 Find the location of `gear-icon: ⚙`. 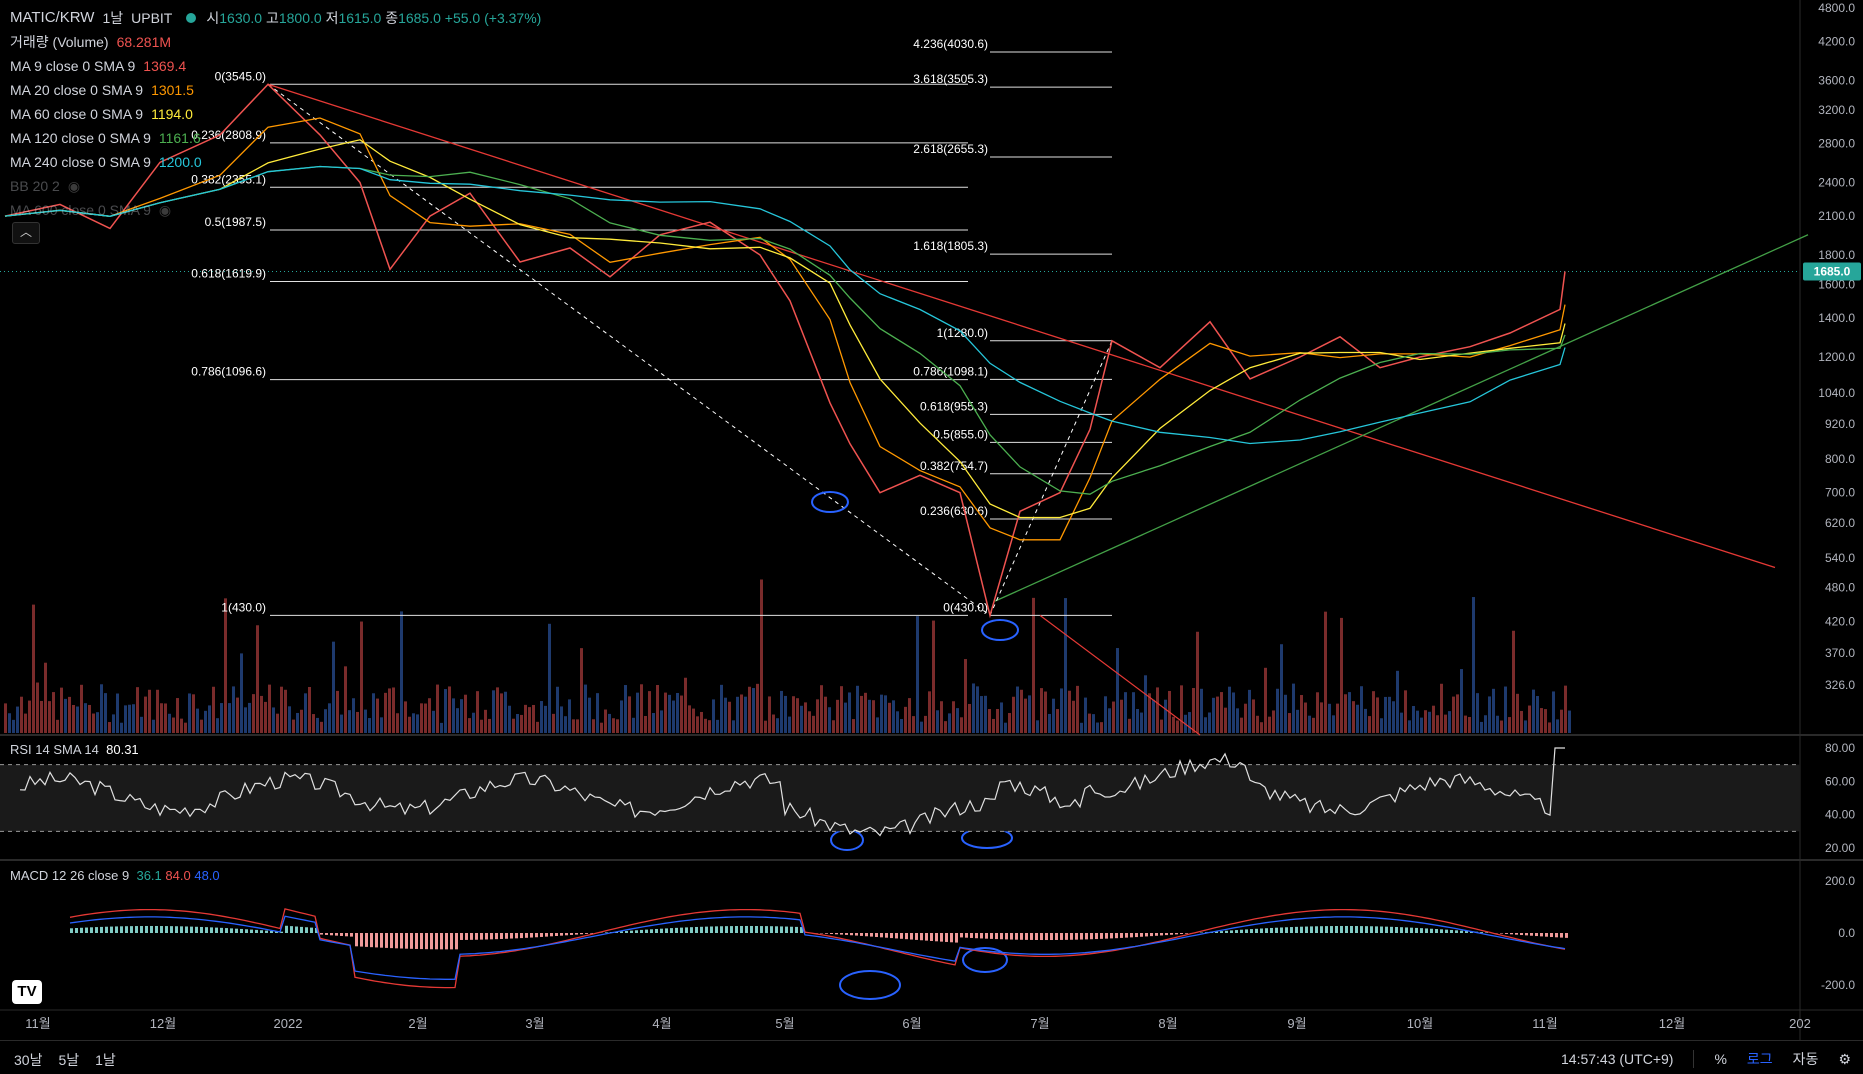

gear-icon: ⚙ is located at coordinates (1844, 1059).